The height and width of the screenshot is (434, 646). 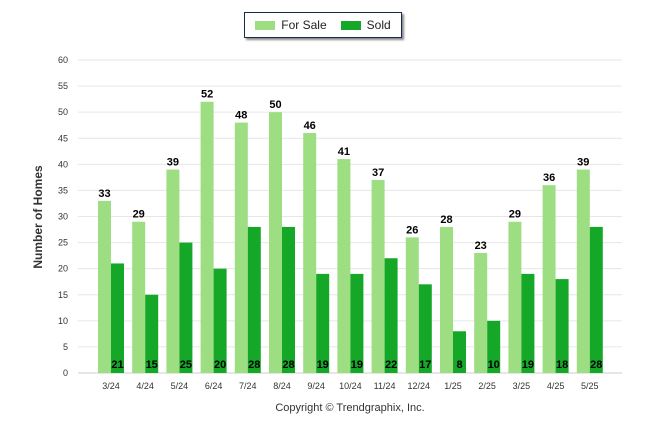 What do you see at coordinates (481, 246) in the screenshot?
I see `data-label-for-sale: 23` at bounding box center [481, 246].